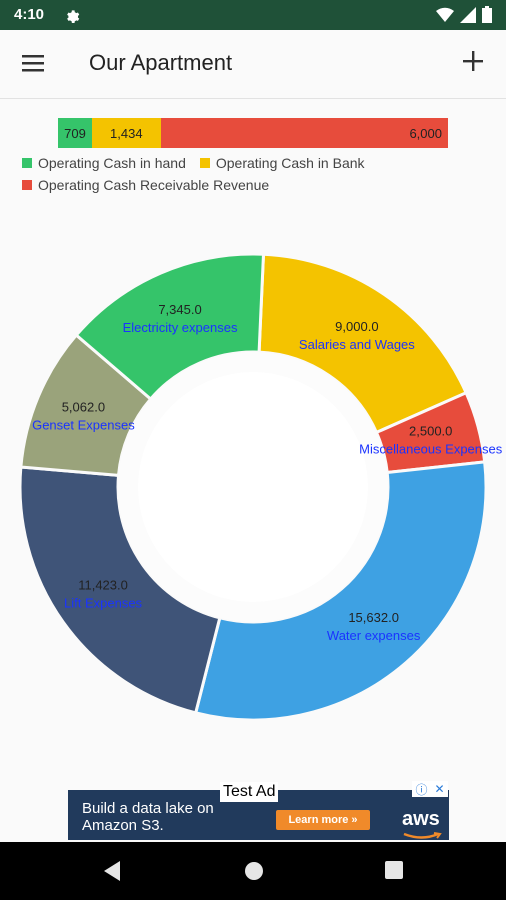 Image resolution: width=506 pixels, height=900 pixels. Describe the element at coordinates (161, 62) in the screenshot. I see `page-title: Our Apartment` at that location.